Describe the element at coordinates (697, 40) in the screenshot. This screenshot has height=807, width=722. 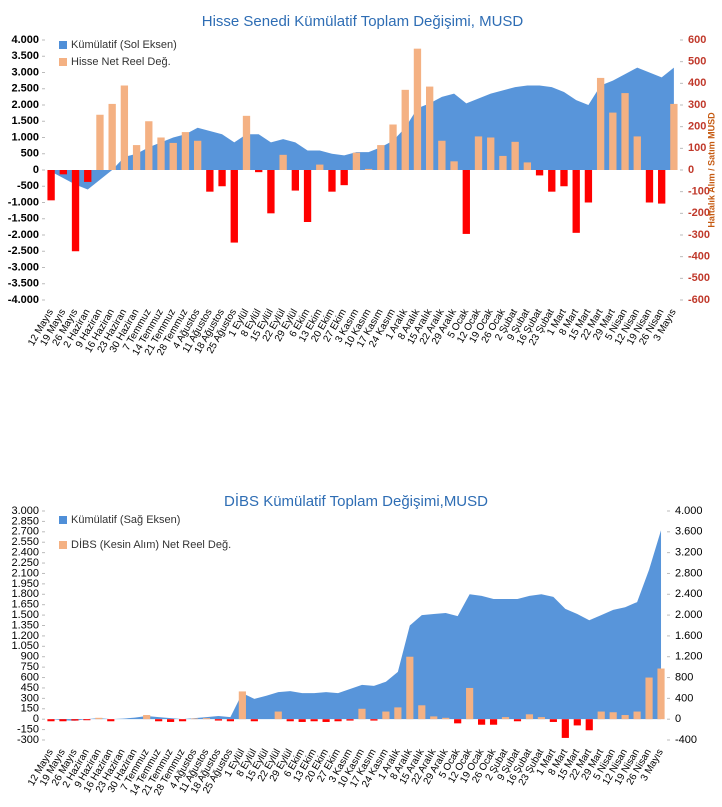
I see `y2-tick-label: 600` at that location.